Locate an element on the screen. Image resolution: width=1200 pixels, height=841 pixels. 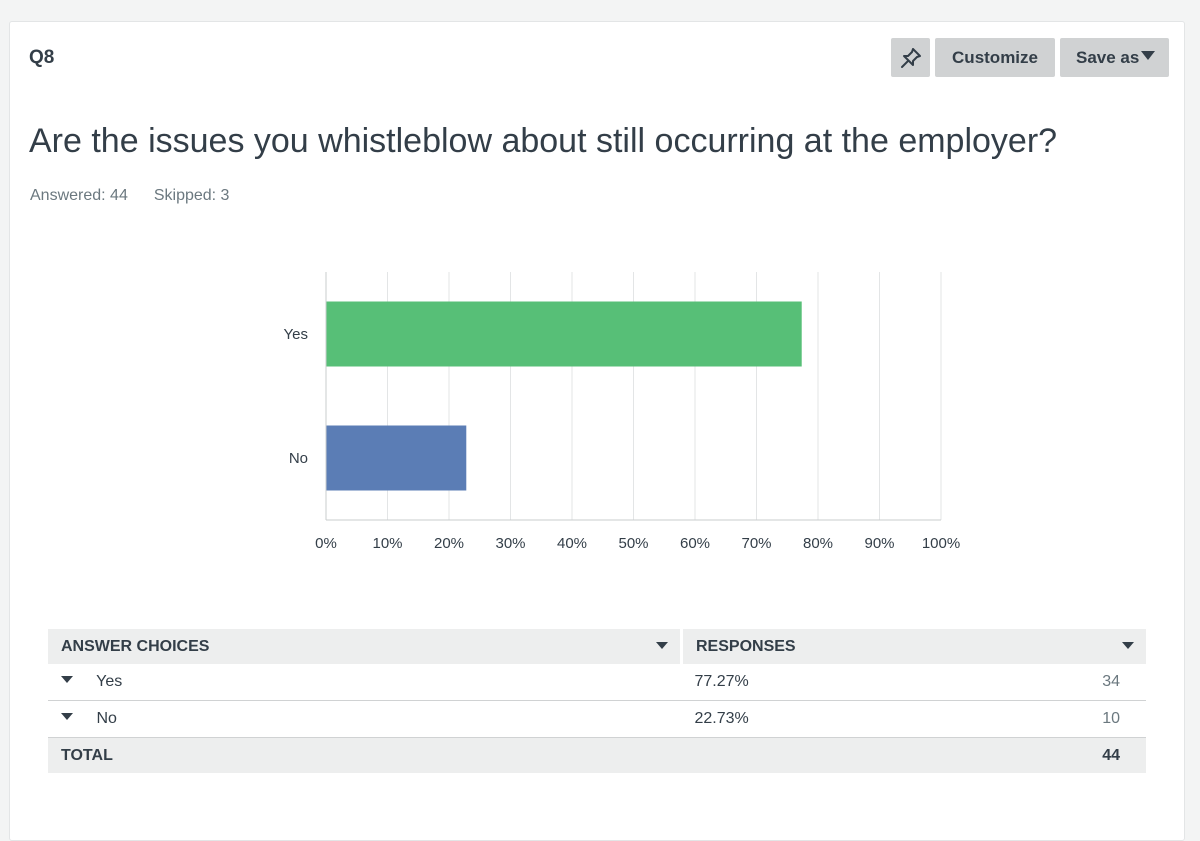
responses-header-label: RESPONSES is located at coordinates (746, 646).